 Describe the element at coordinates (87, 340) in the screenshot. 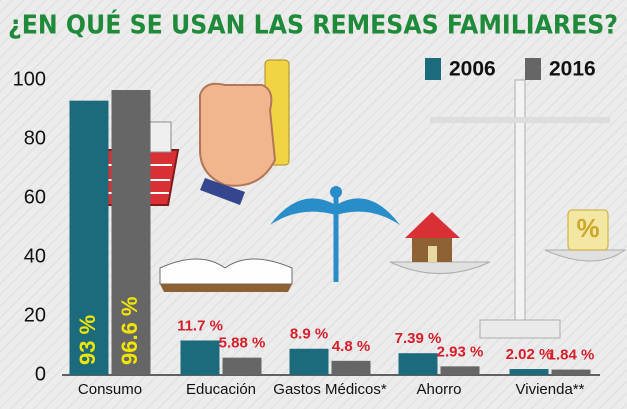

I see `value-label: 93 %` at that location.